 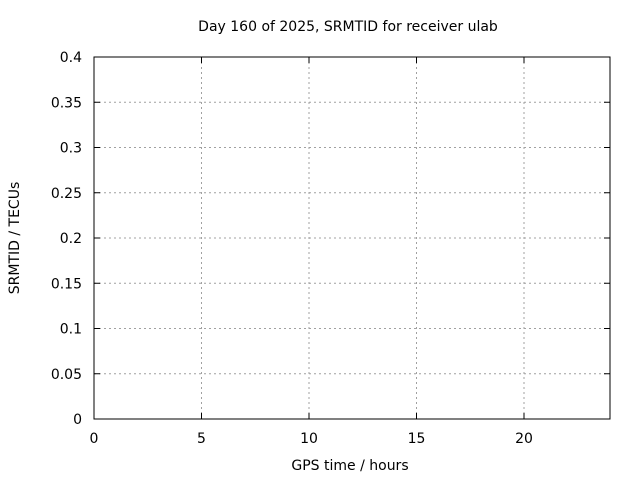 I want to click on y-tick-label: 0.3, so click(x=71, y=149).